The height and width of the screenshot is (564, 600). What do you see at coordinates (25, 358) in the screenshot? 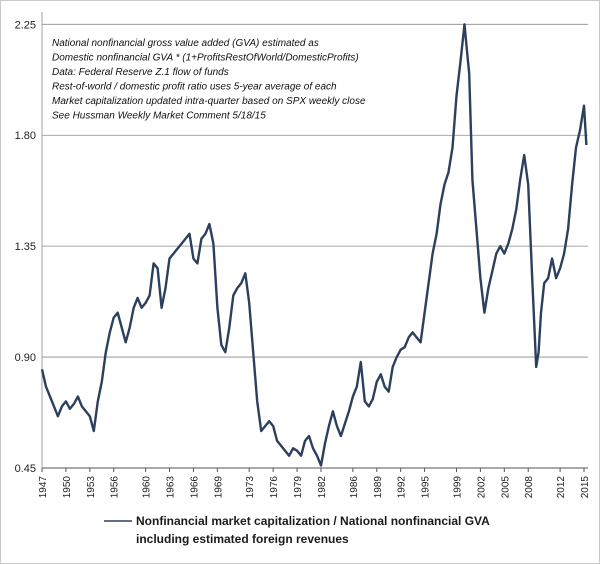
I see `y-tick-label: 0.90` at bounding box center [25, 358].